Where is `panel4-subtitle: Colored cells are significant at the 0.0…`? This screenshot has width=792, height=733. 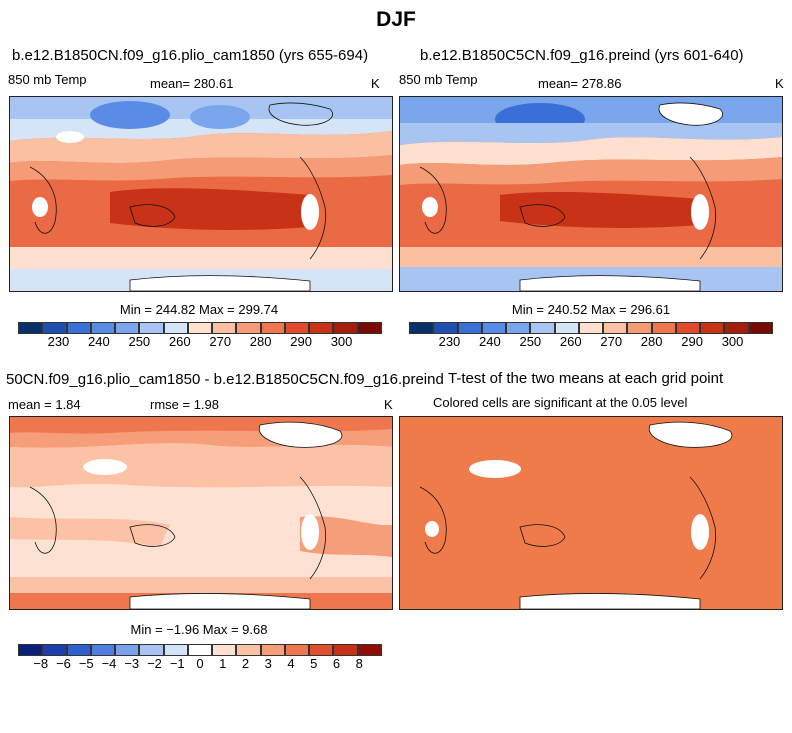 panel4-subtitle: Colored cells are significant at the 0.0… is located at coordinates (560, 402).